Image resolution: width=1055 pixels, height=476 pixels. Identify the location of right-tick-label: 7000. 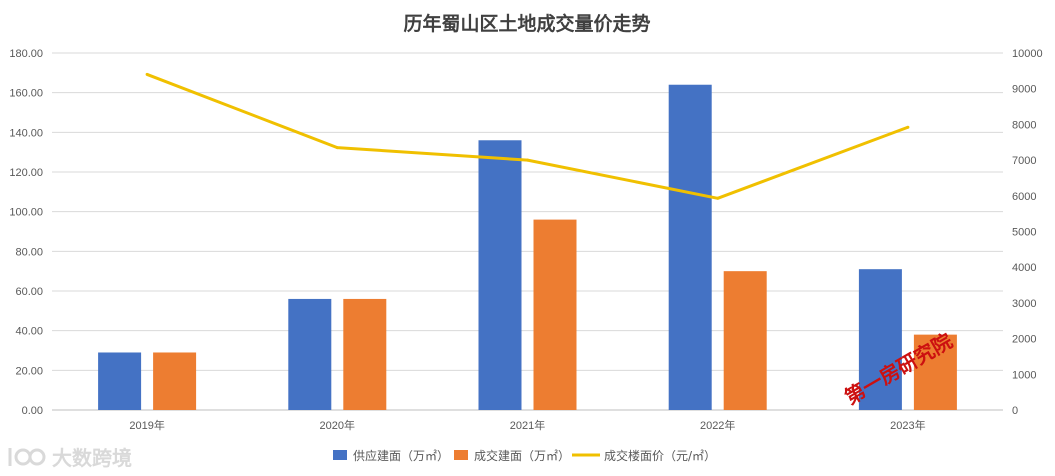
(1024, 161).